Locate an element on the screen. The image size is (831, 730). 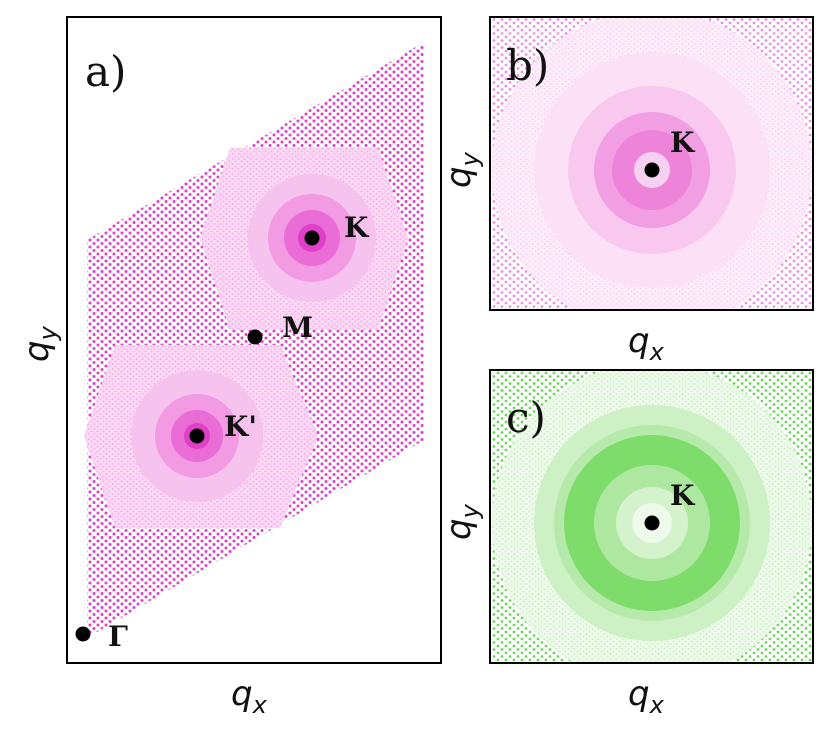
panel-c-k-marker is located at coordinates (652, 523).